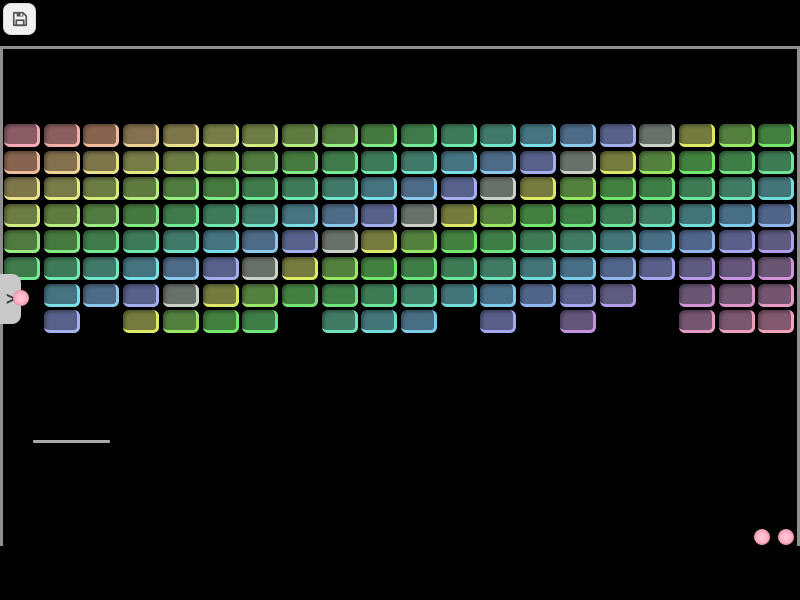  Describe the element at coordinates (618, 268) in the screenshot. I see `brick-r6-c16` at that location.